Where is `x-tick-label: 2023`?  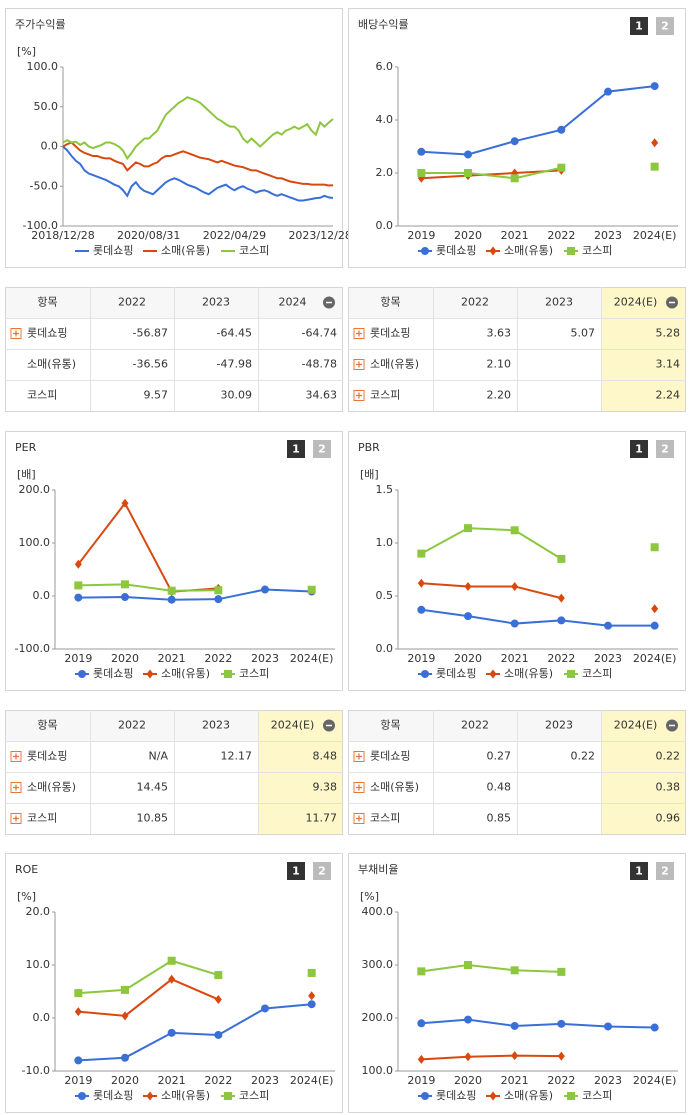
x-tick-label: 2023 is located at coordinates (608, 1080).